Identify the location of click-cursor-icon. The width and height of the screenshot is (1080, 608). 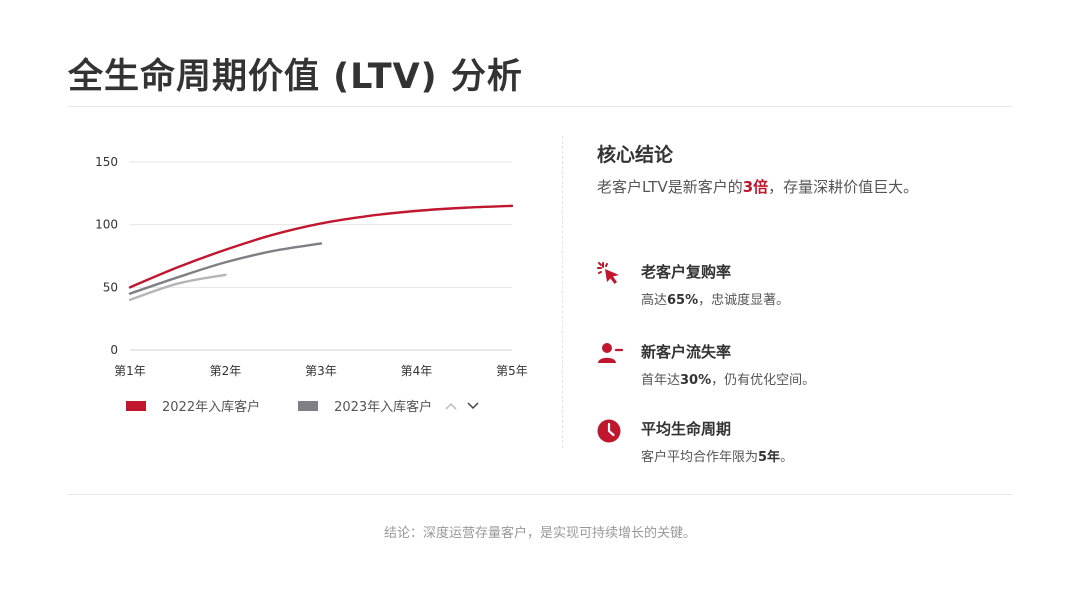
(608, 273).